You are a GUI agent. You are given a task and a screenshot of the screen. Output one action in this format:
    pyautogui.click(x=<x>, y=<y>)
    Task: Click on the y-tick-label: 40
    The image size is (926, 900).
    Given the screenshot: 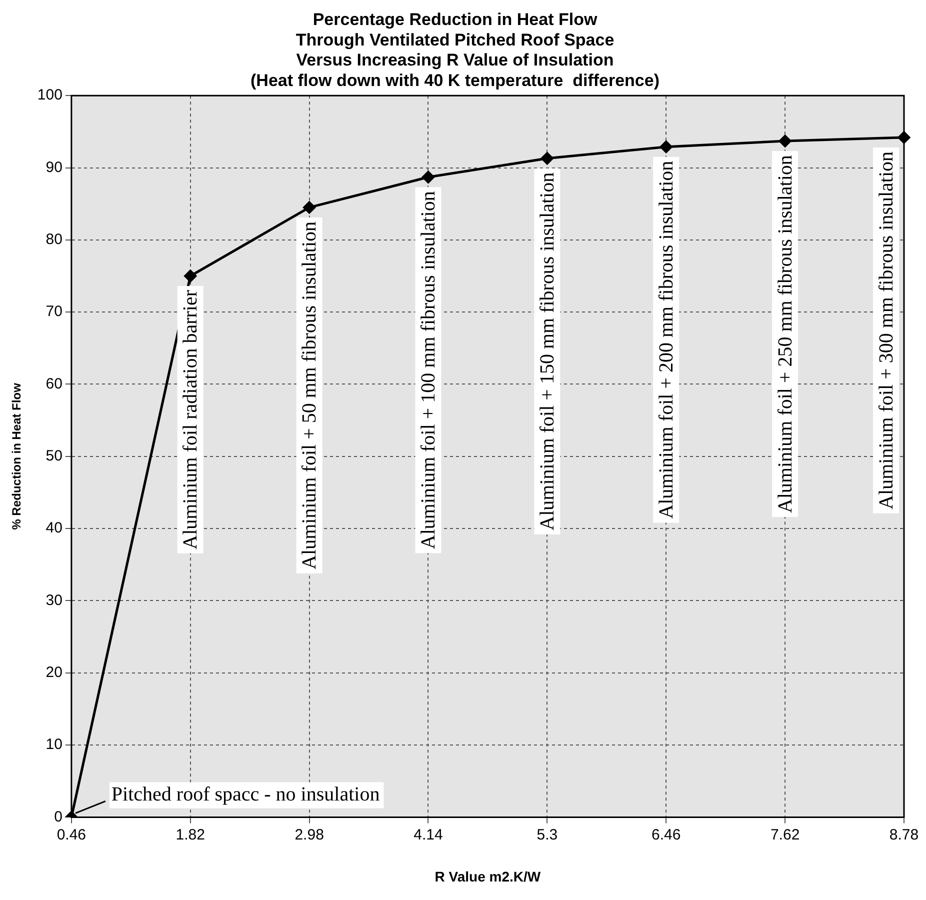 What is the action you would take?
    pyautogui.click(x=54, y=528)
    